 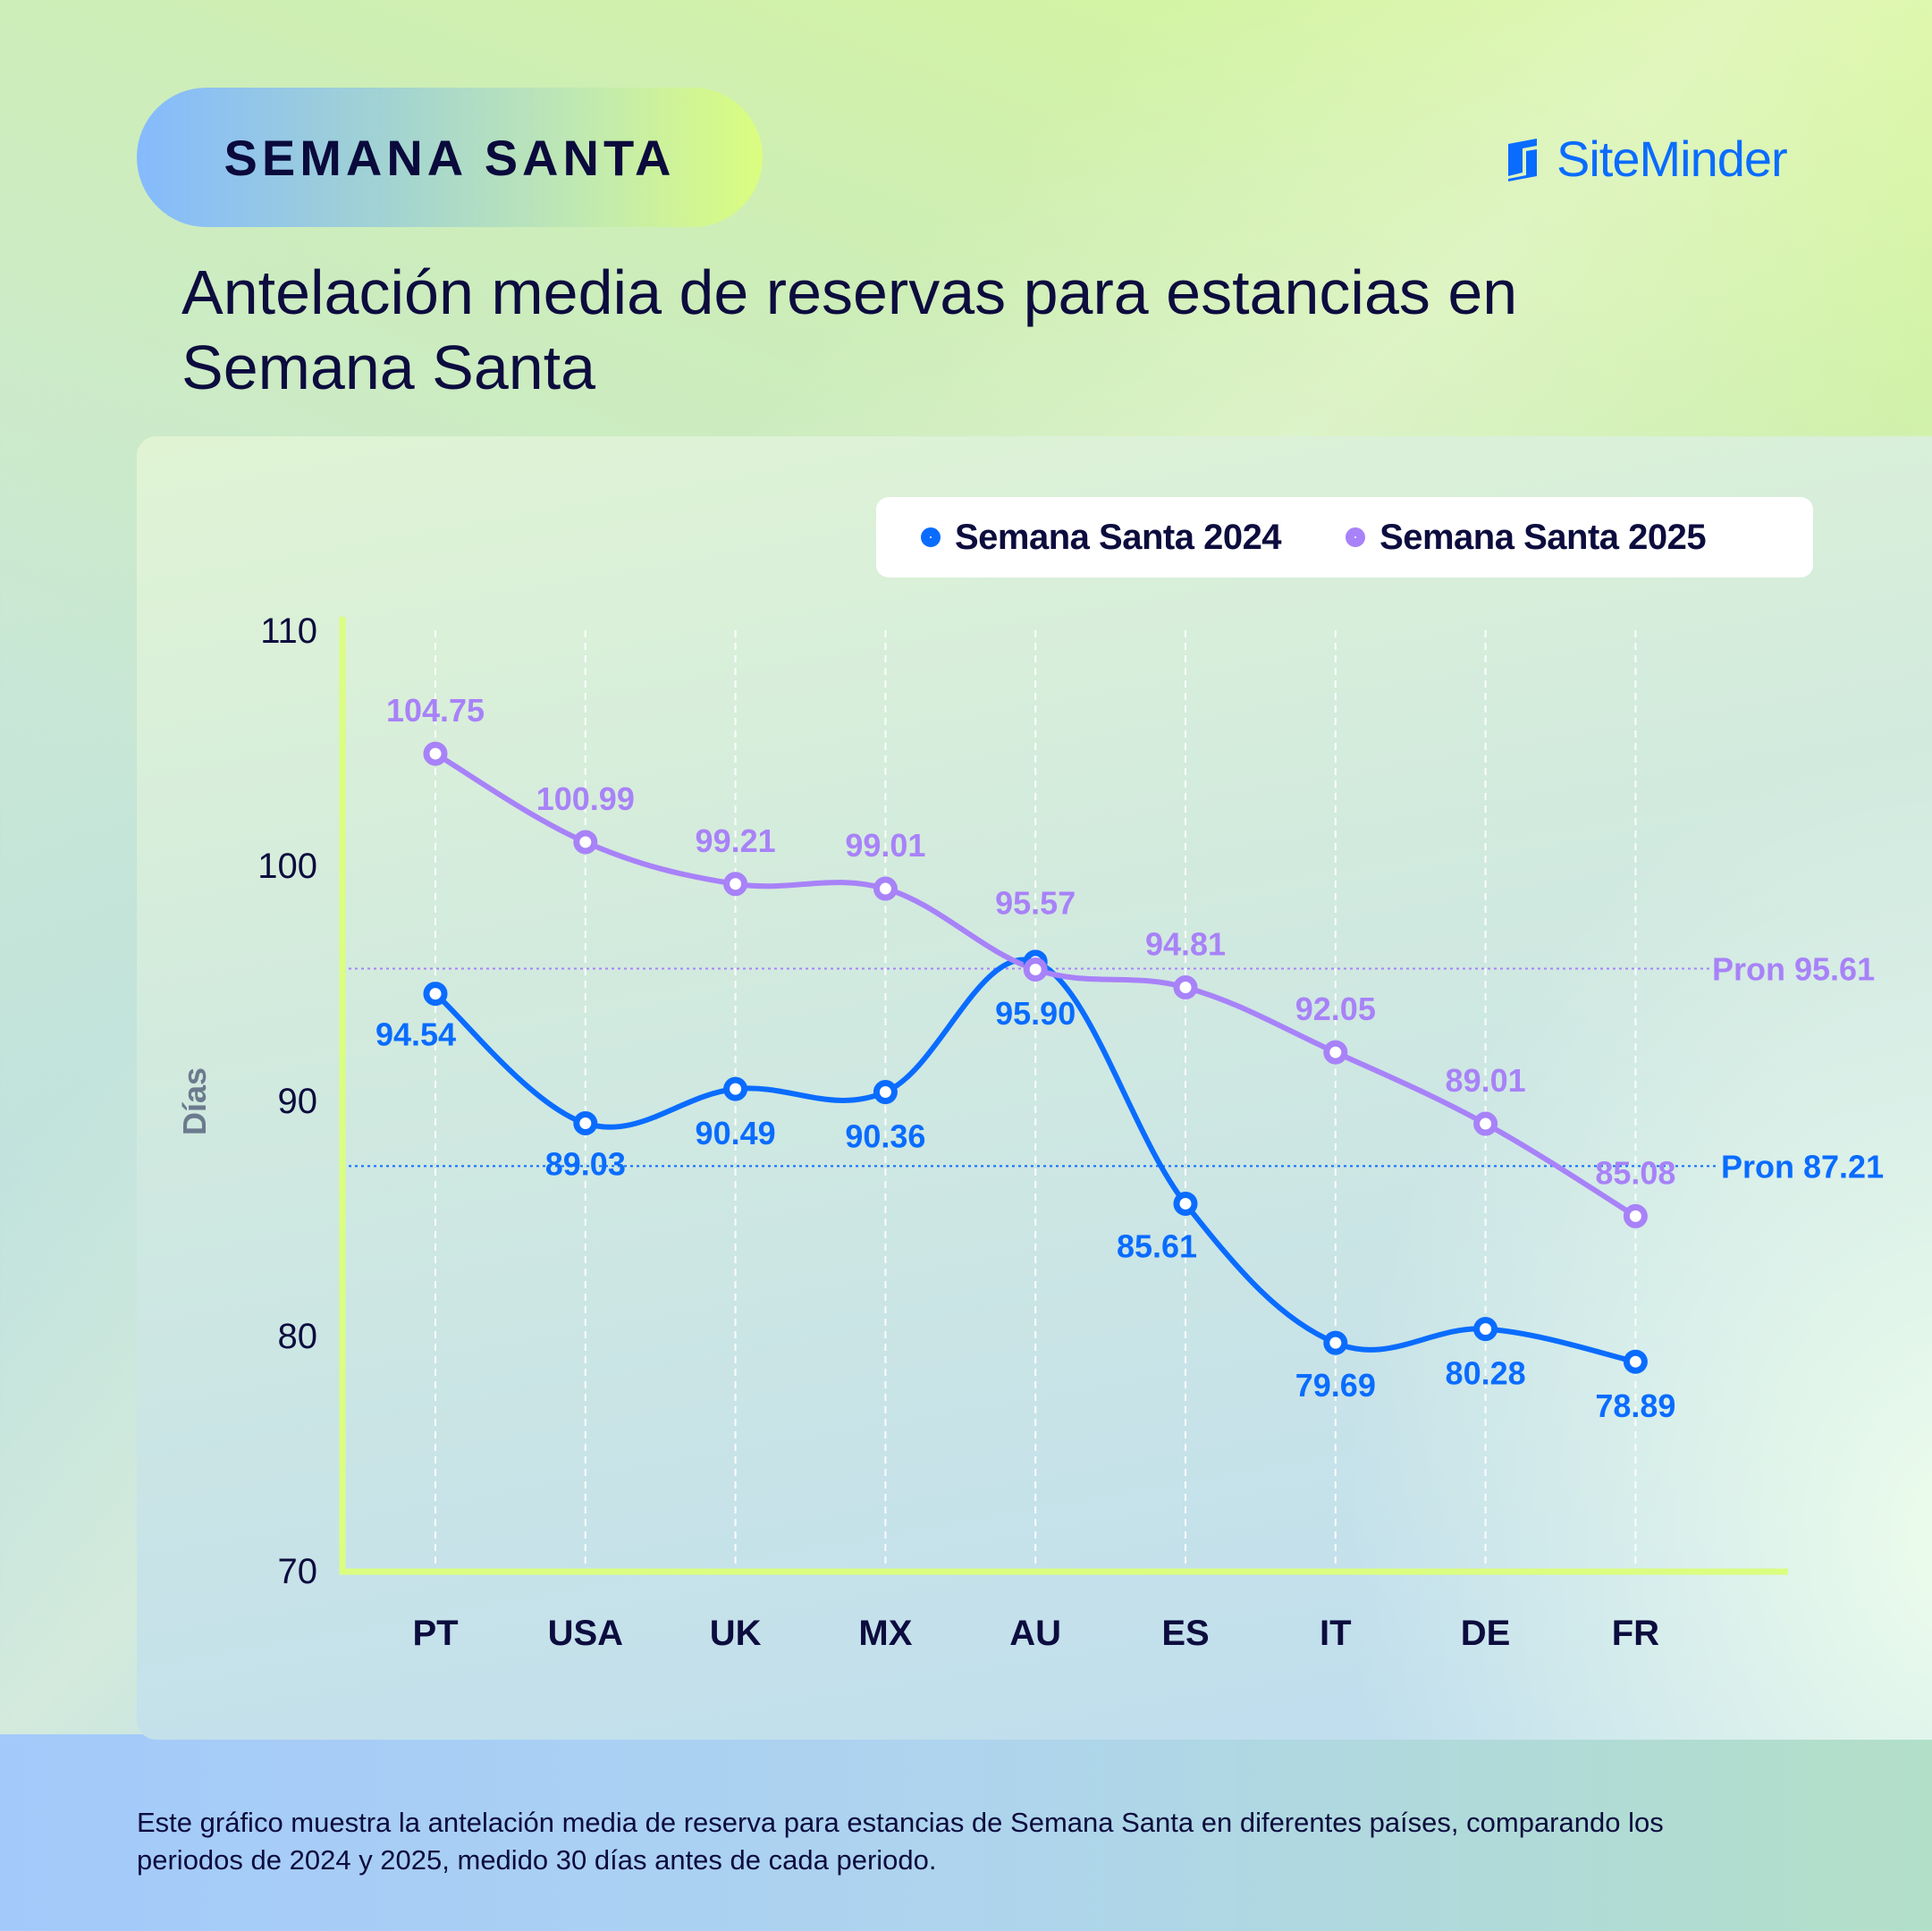 I want to click on data-label-2025-fr: 85.08, so click(x=1635, y=1172).